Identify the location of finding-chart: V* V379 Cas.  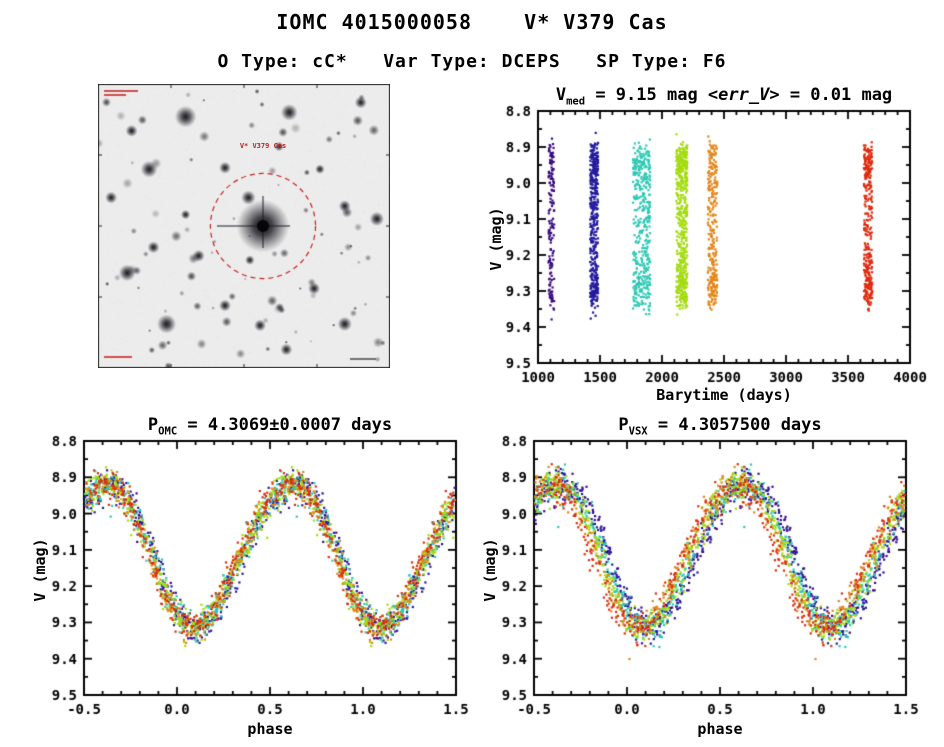
(244, 226).